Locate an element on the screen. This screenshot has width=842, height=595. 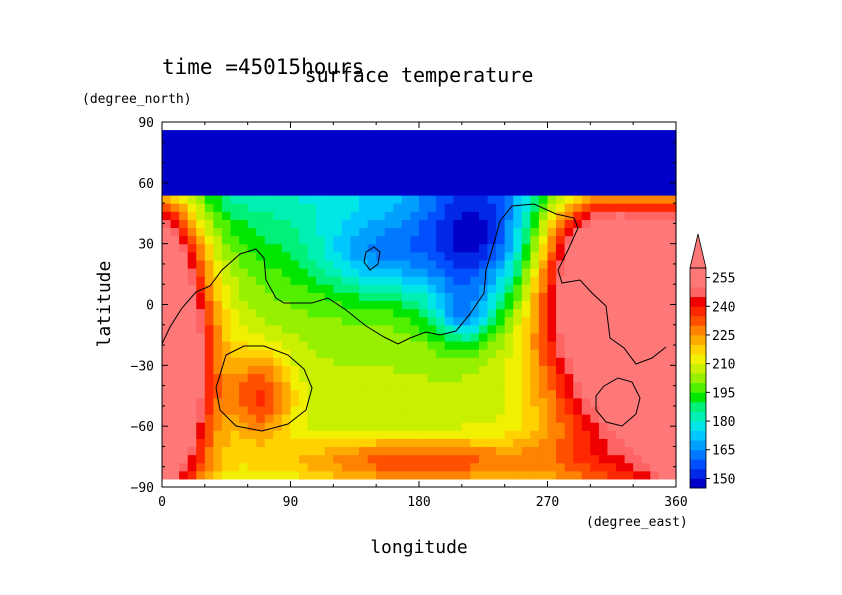
colorbar-segment is located at coordinates (698, 273).